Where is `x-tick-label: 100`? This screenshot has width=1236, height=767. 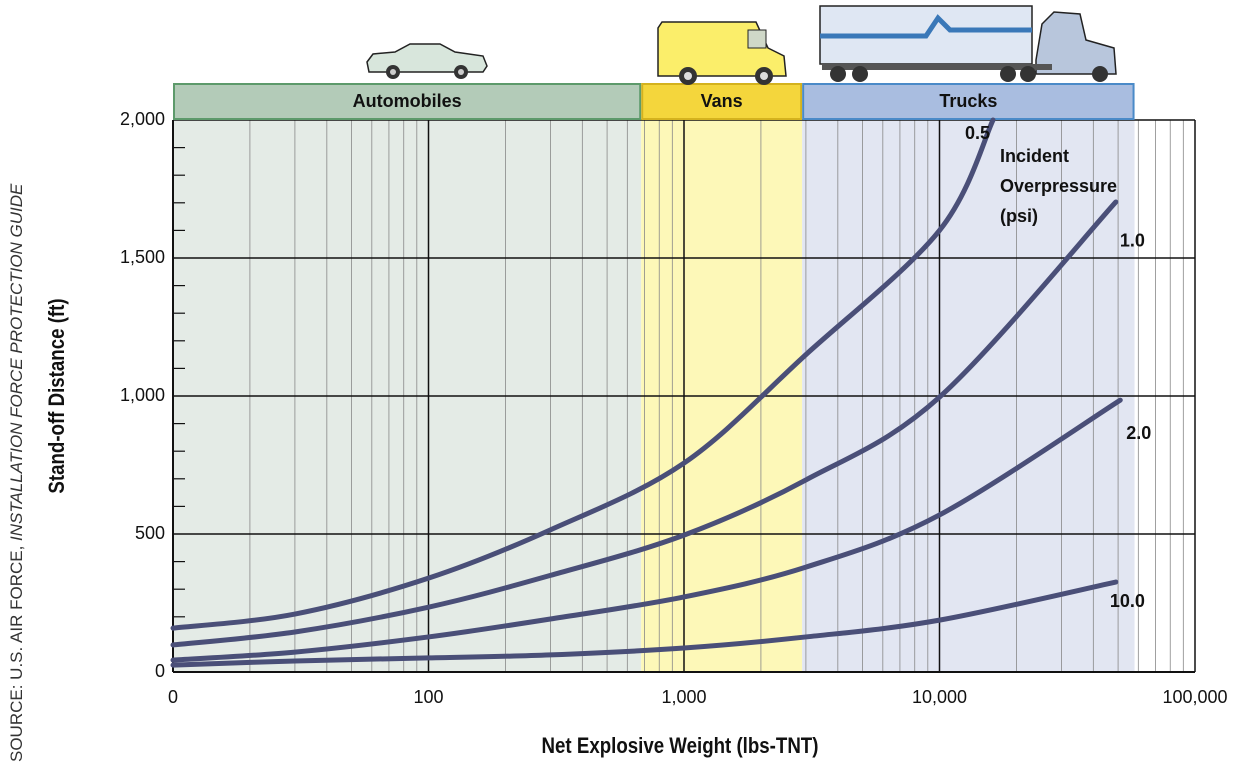 x-tick-label: 100 is located at coordinates (428, 697).